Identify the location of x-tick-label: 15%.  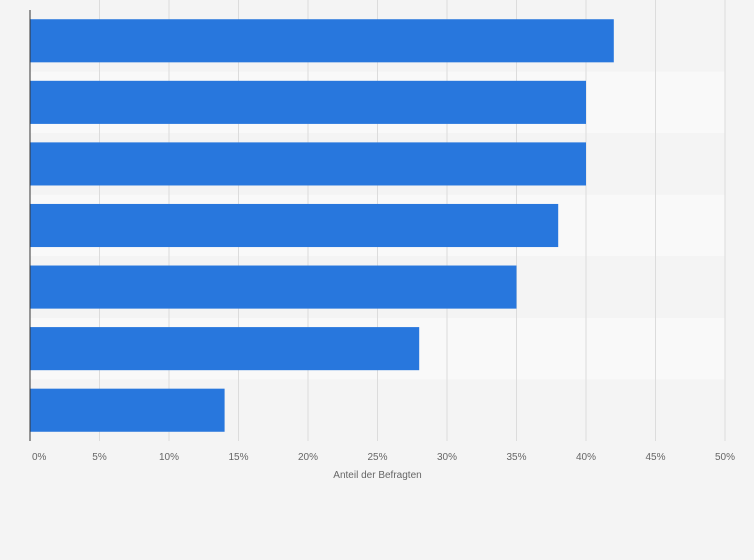
(238, 457).